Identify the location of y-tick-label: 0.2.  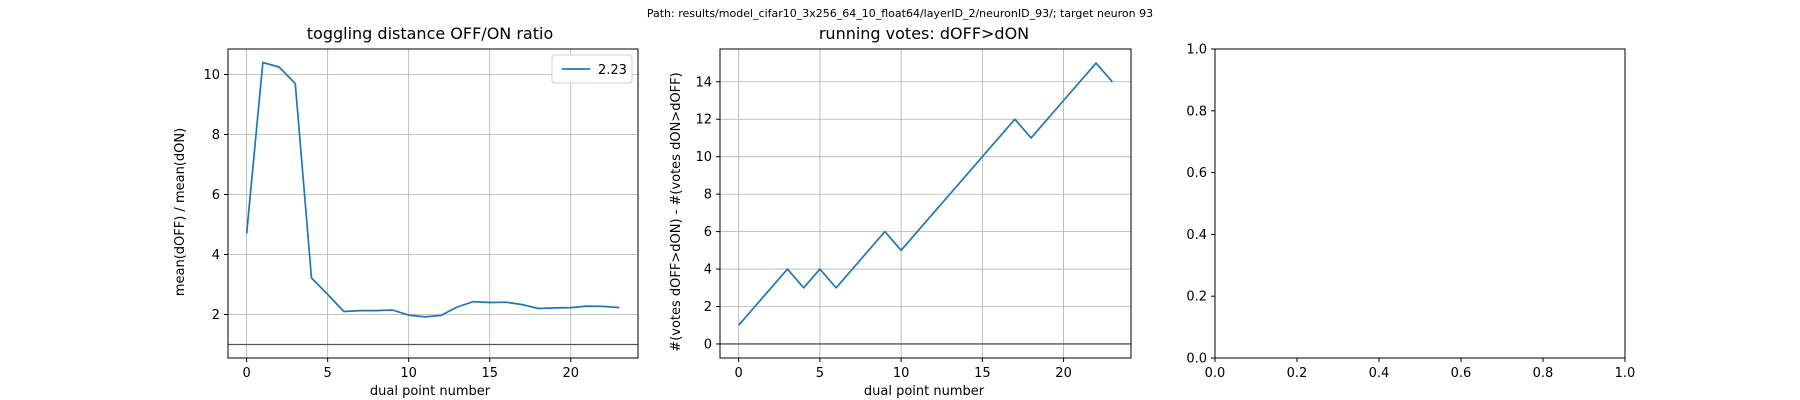
(1196, 297).